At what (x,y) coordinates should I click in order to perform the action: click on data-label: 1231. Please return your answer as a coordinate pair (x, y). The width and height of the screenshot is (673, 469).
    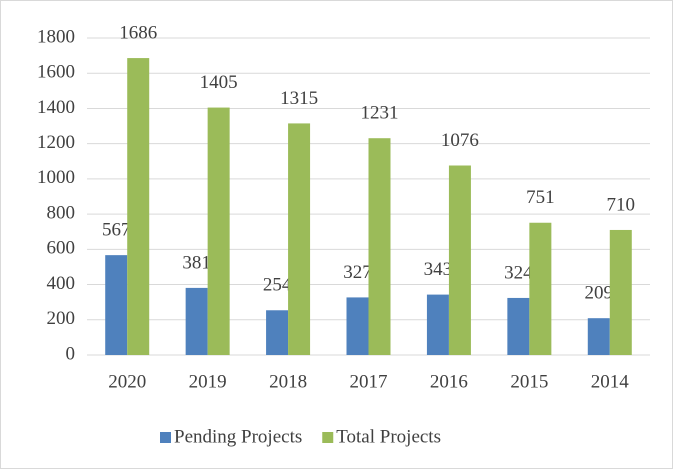
    Looking at the image, I should click on (380, 113).